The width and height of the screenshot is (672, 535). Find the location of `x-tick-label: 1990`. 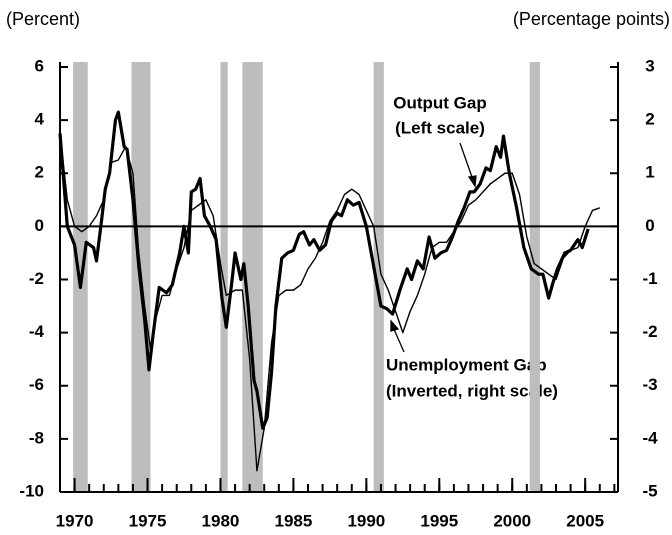

x-tick-label: 1990 is located at coordinates (366, 520).